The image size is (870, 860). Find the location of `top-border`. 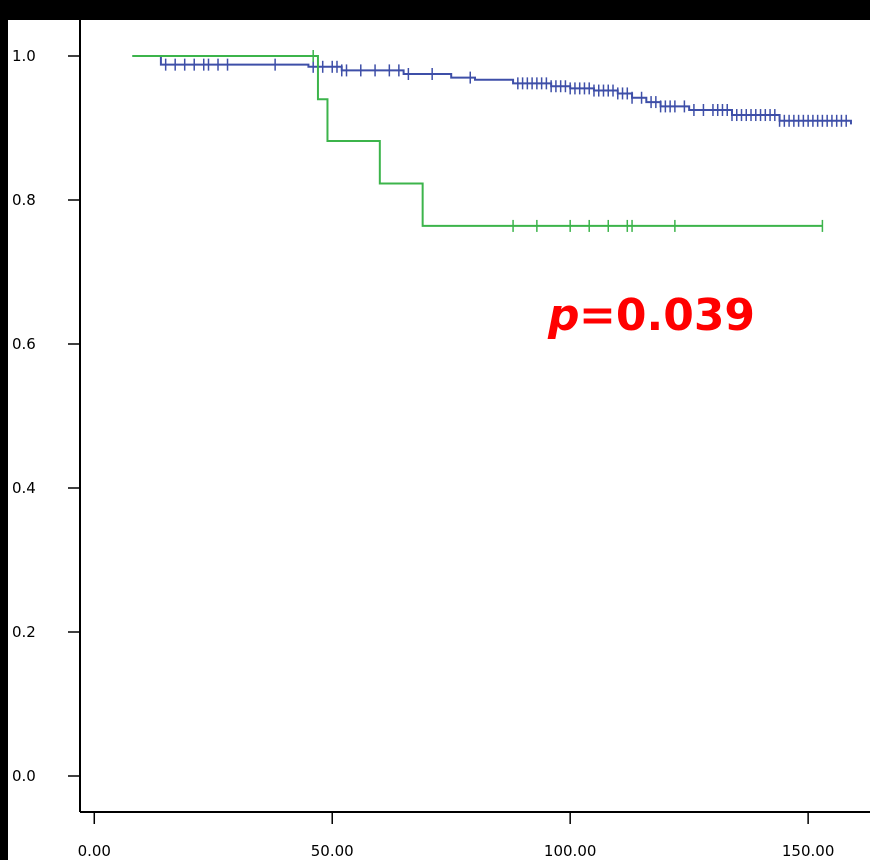

top-border is located at coordinates (435, 10).